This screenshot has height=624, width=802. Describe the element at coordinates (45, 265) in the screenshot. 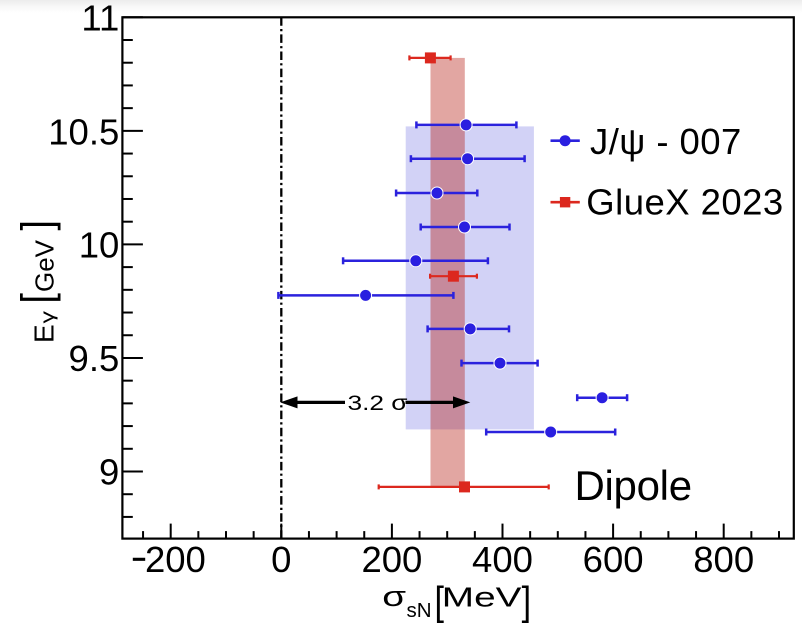

I see `svg-text: GeV` at that location.